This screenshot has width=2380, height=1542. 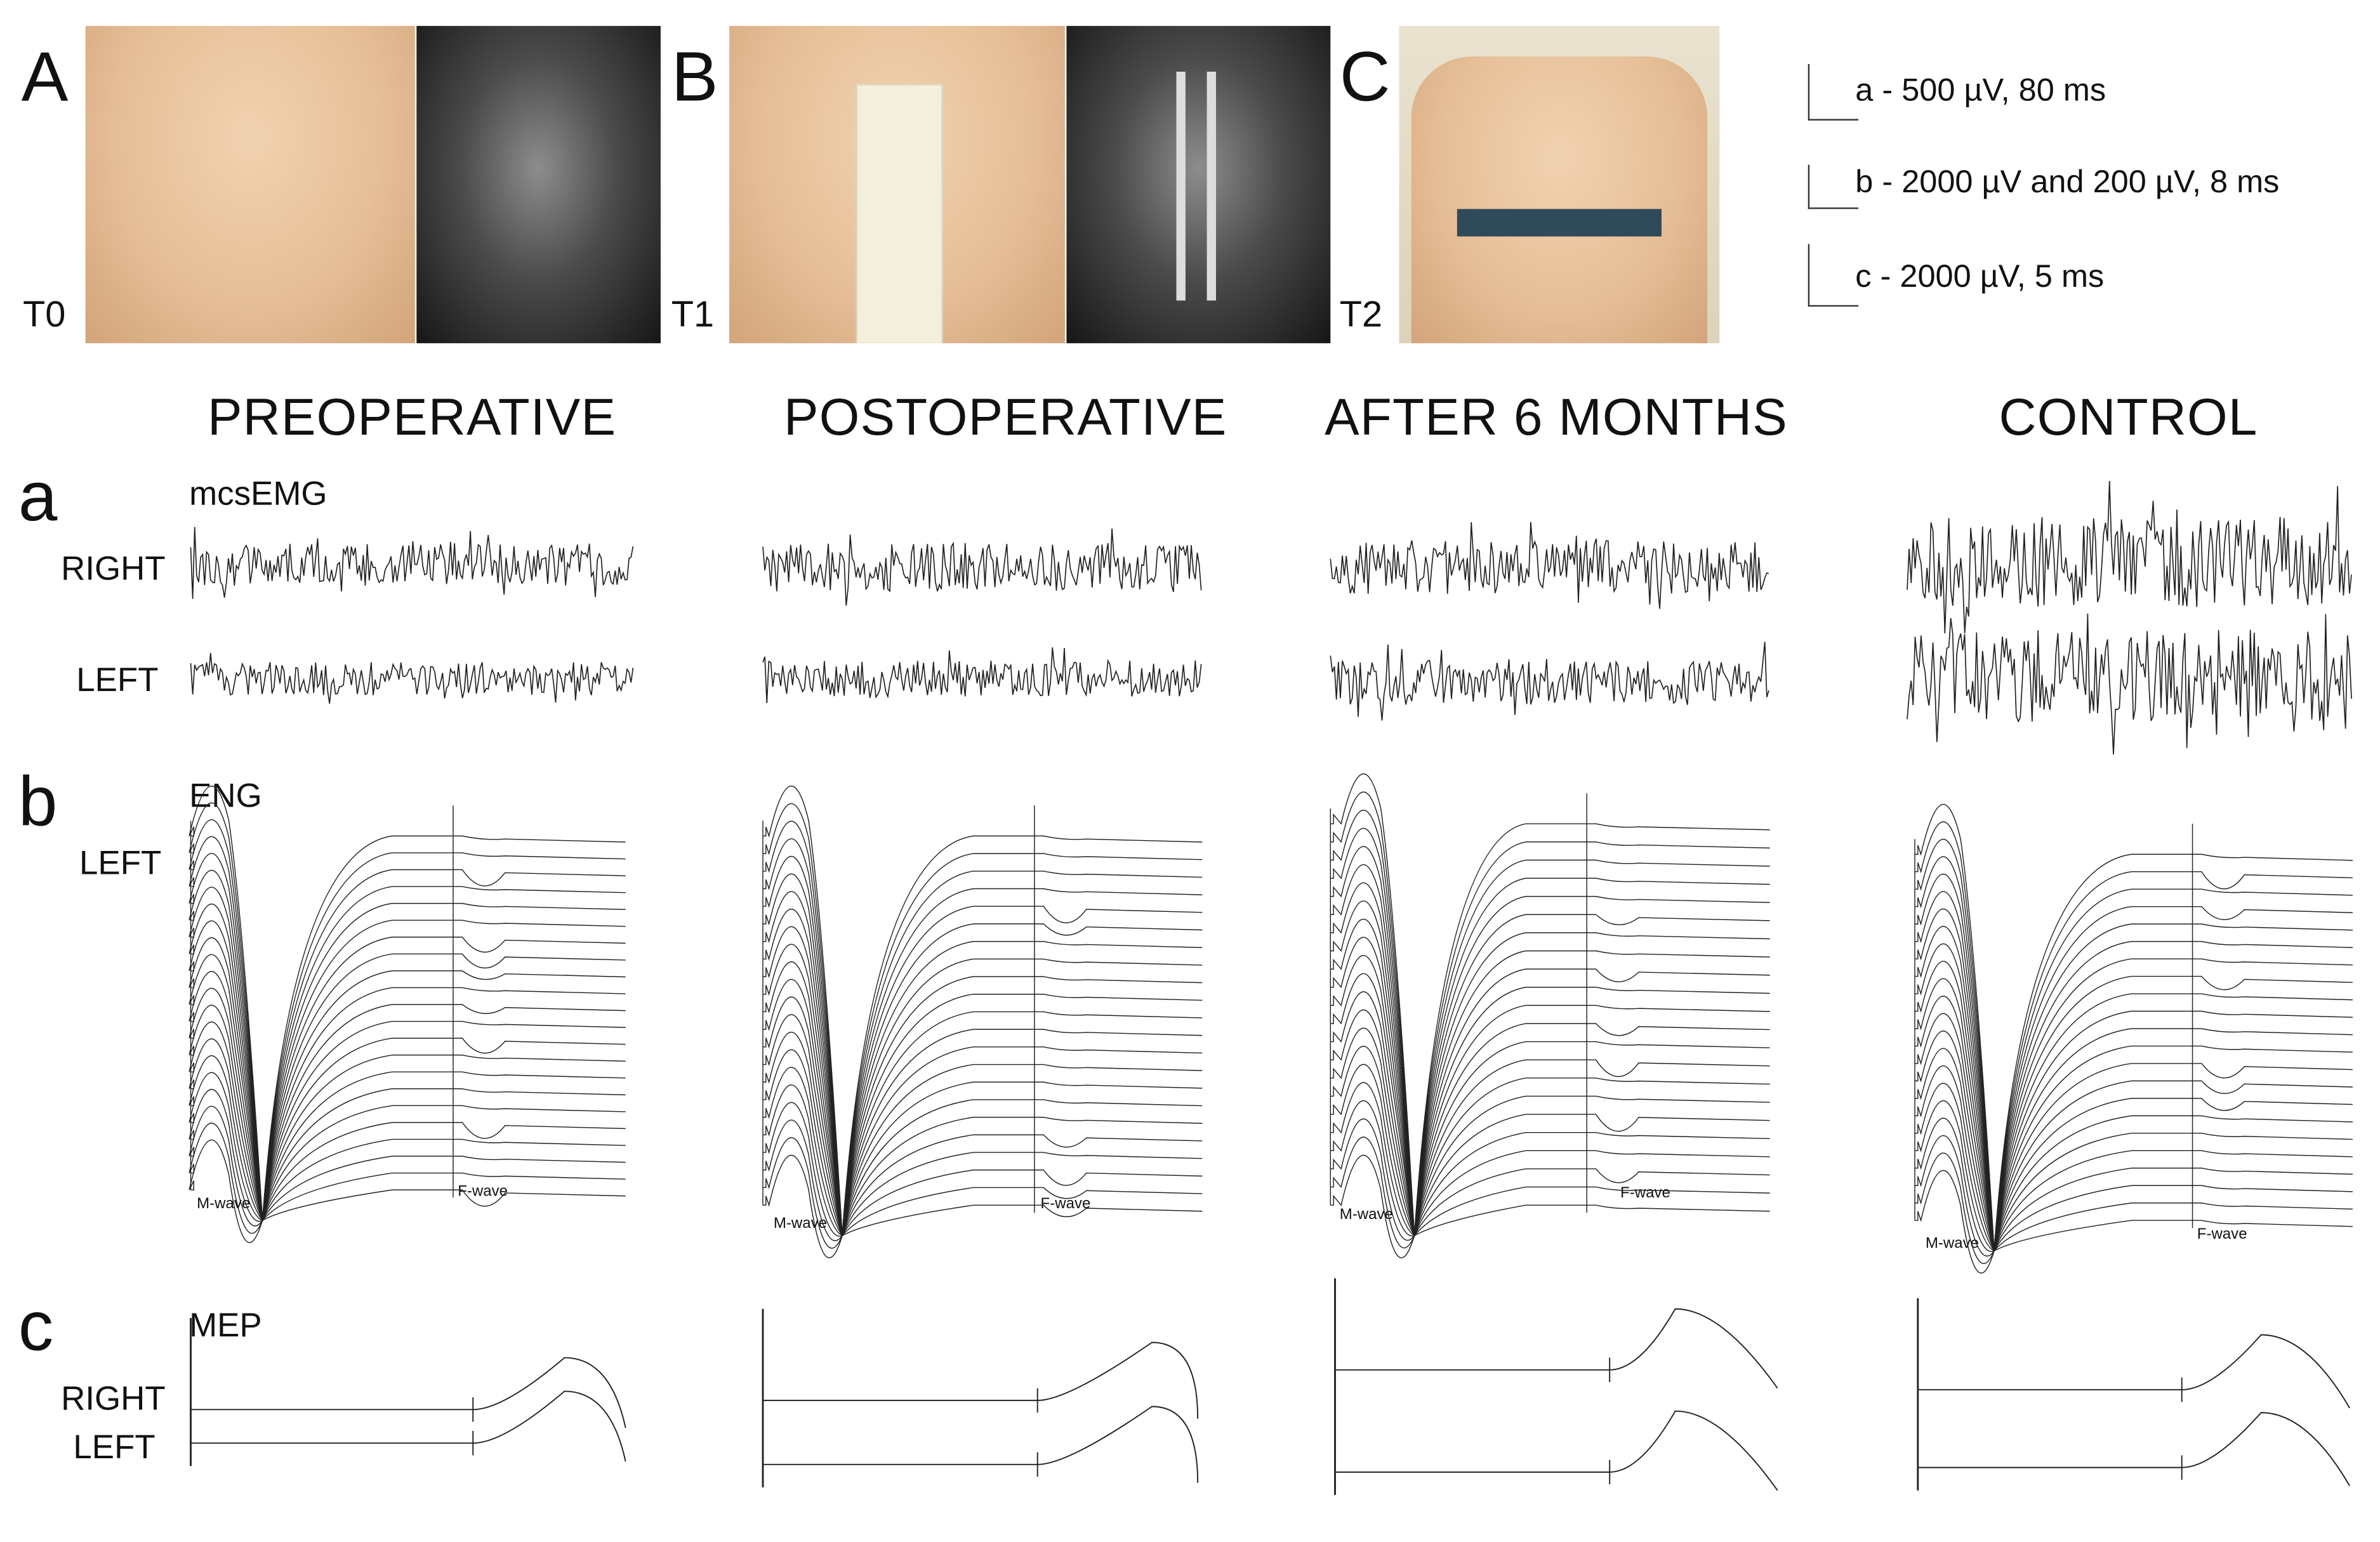 What do you see at coordinates (1556, 1450) in the screenshot?
I see `mep-trace-left-after-6-months` at bounding box center [1556, 1450].